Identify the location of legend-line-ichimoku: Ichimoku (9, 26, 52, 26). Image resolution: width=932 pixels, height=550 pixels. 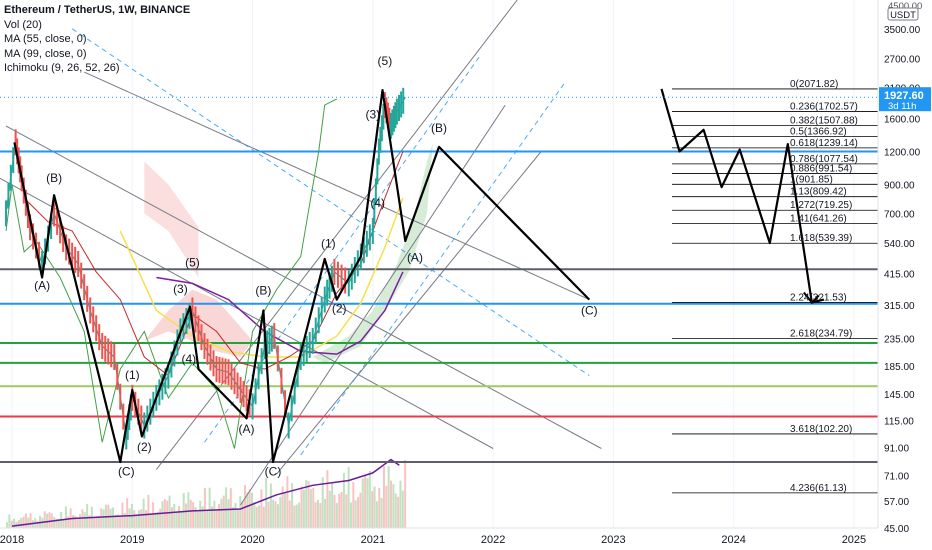
(62, 68).